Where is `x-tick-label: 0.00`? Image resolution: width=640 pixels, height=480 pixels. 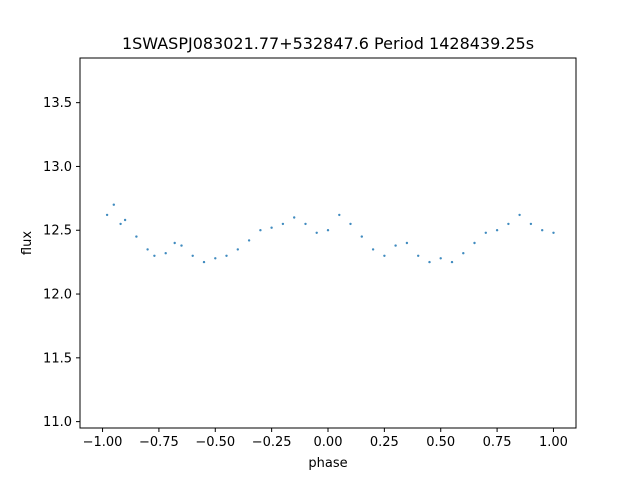 x-tick-label: 0.00 is located at coordinates (328, 442).